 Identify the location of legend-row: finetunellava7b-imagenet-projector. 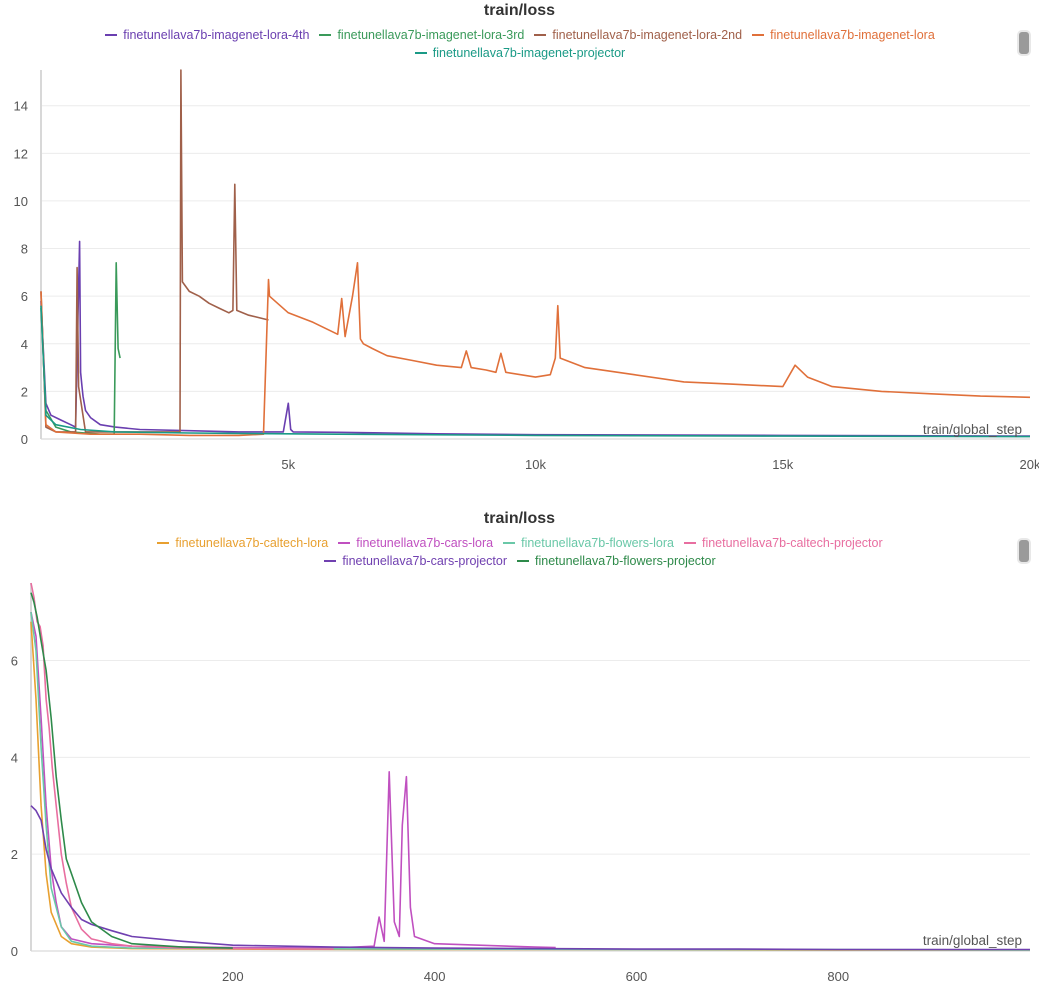
(520, 53).